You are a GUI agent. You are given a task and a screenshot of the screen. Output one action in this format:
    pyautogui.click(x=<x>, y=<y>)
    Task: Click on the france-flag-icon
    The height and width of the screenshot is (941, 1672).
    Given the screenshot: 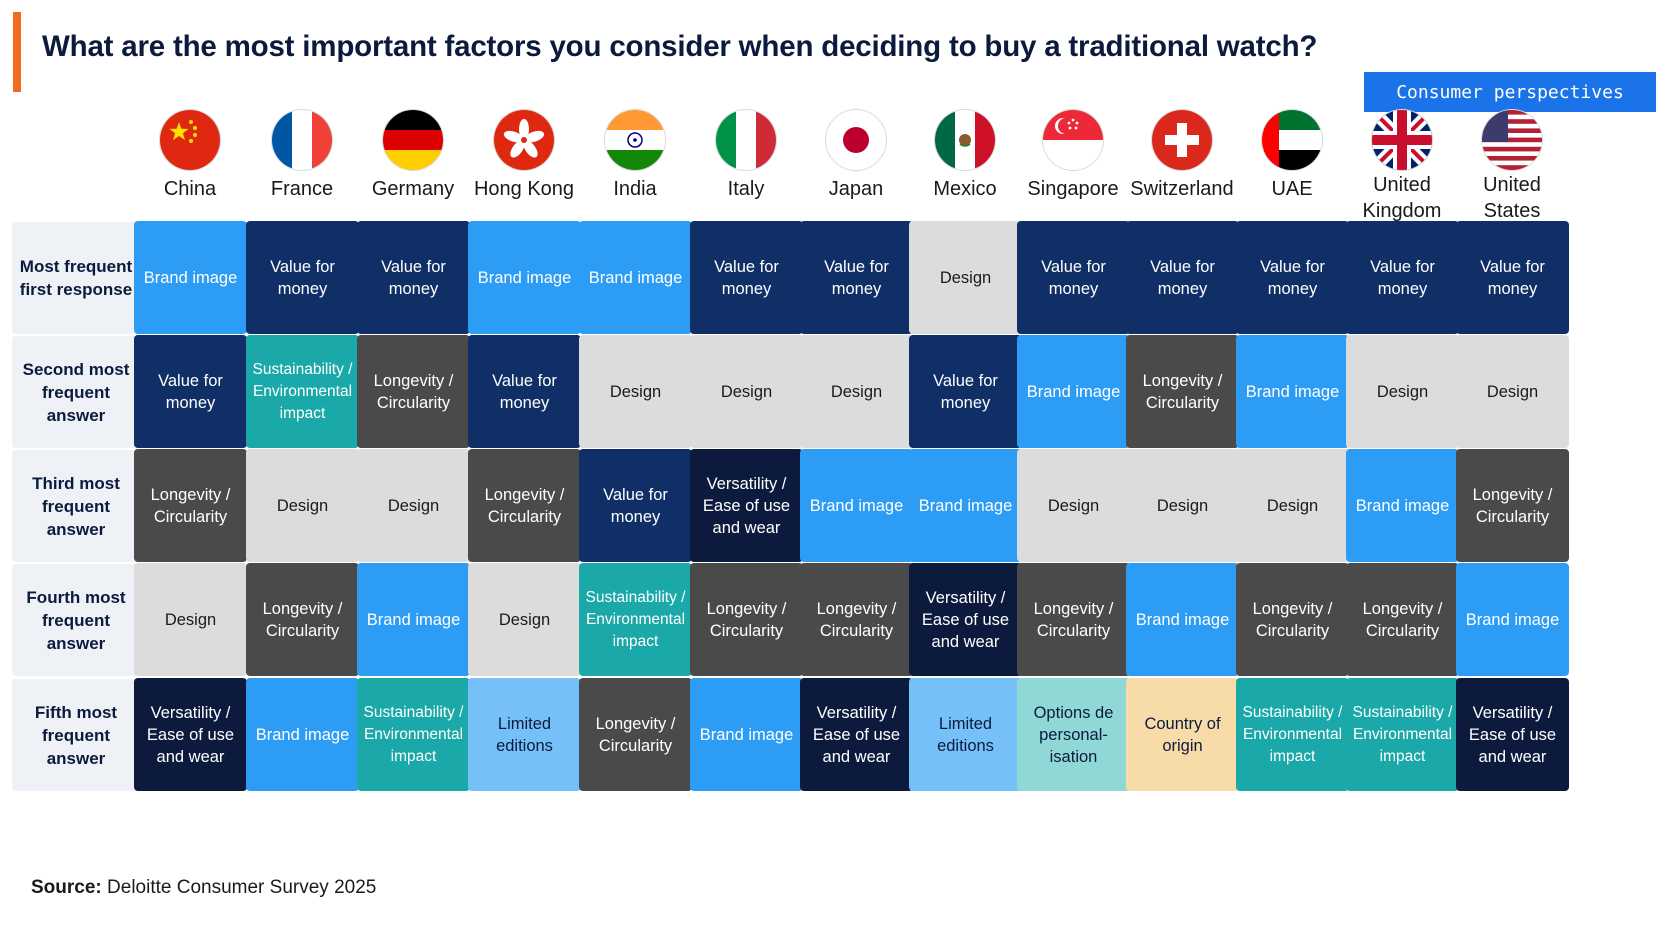 What is the action you would take?
    pyautogui.click(x=302, y=140)
    